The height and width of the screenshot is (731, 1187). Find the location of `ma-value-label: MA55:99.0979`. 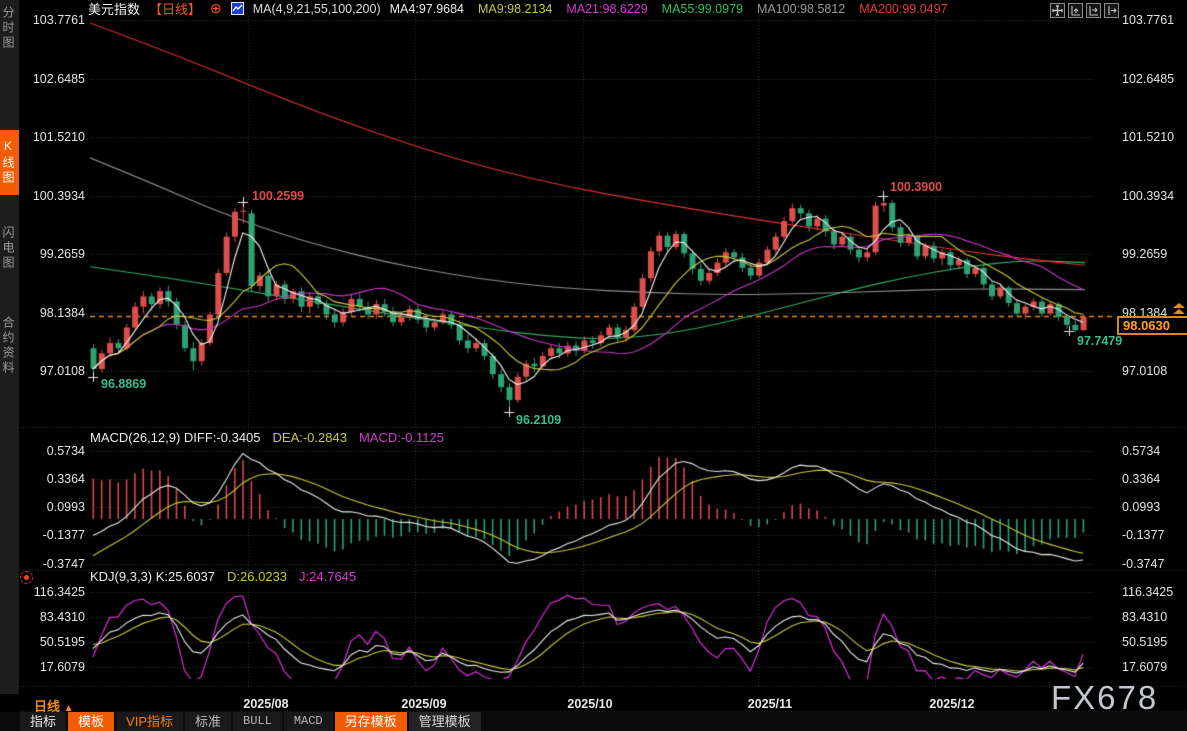

ma-value-label: MA55:99.0979 is located at coordinates (702, 8).